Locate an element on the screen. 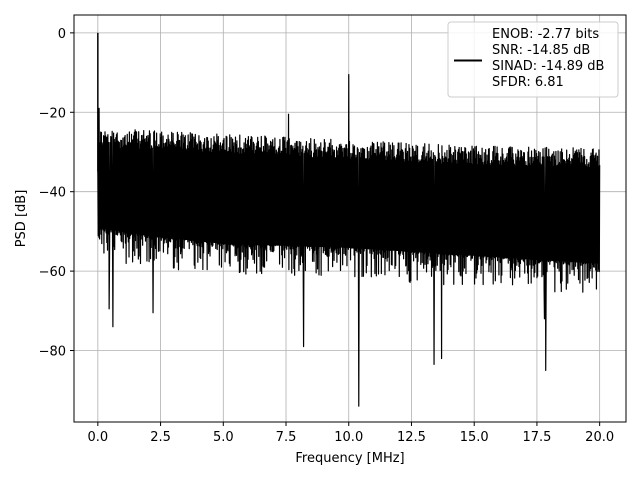 Image resolution: width=640 pixels, height=480 pixels. y-tick-label: −40 is located at coordinates (52, 193).